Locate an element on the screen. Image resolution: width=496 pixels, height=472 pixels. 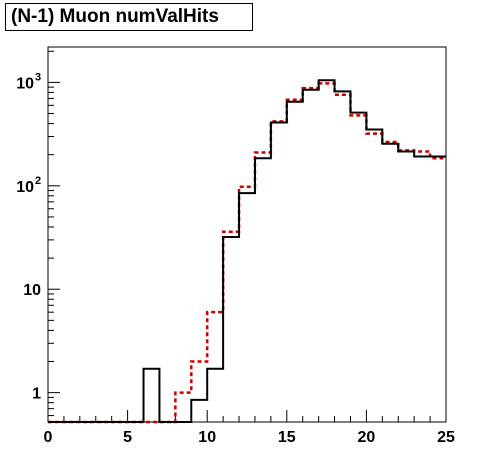
x-tick-label: 15 is located at coordinates (287, 437).